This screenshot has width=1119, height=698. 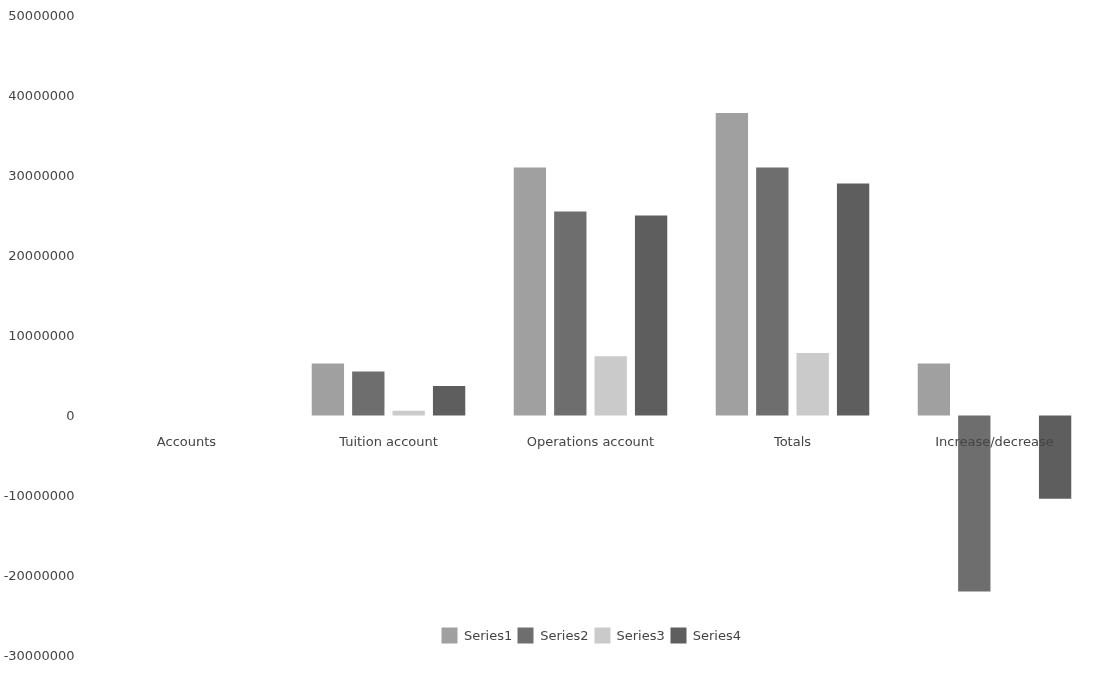 I want to click on legend-label: Series2, so click(x=564, y=635).